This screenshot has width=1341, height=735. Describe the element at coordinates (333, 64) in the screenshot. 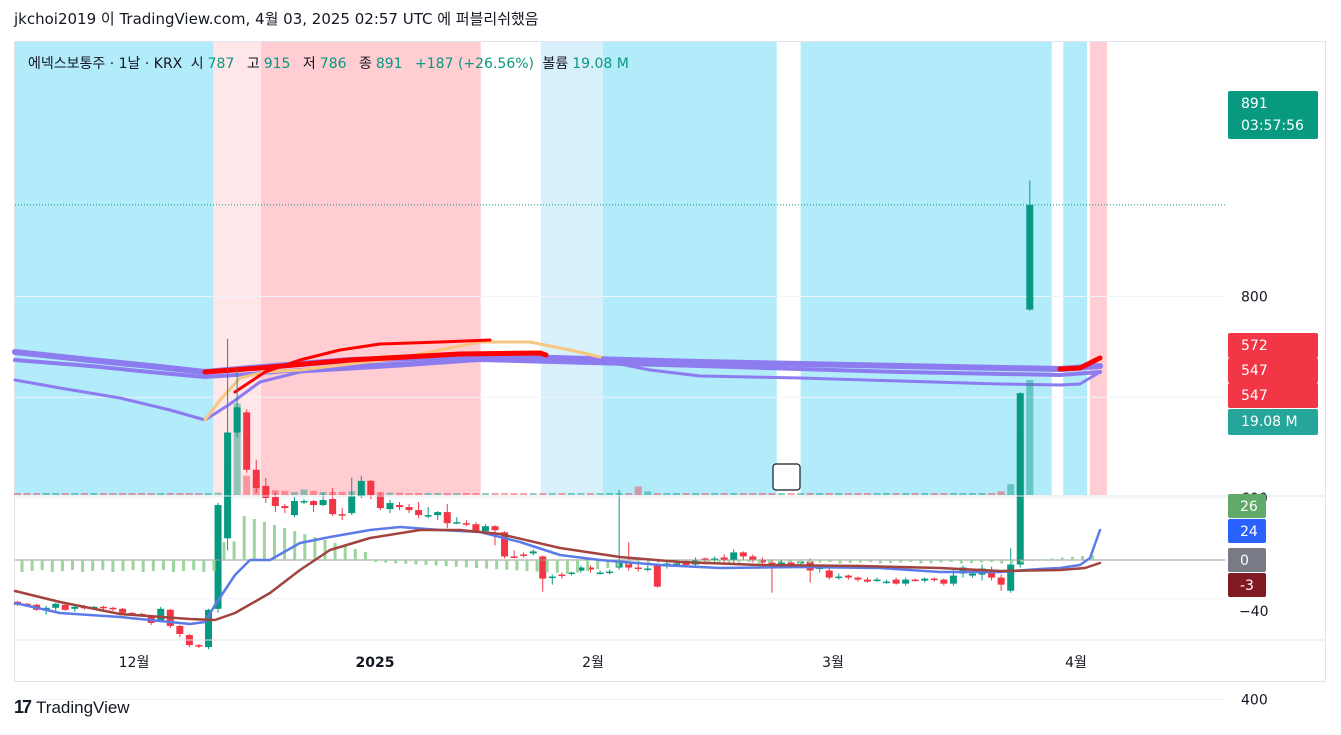

I see `legend-low: 786` at that location.